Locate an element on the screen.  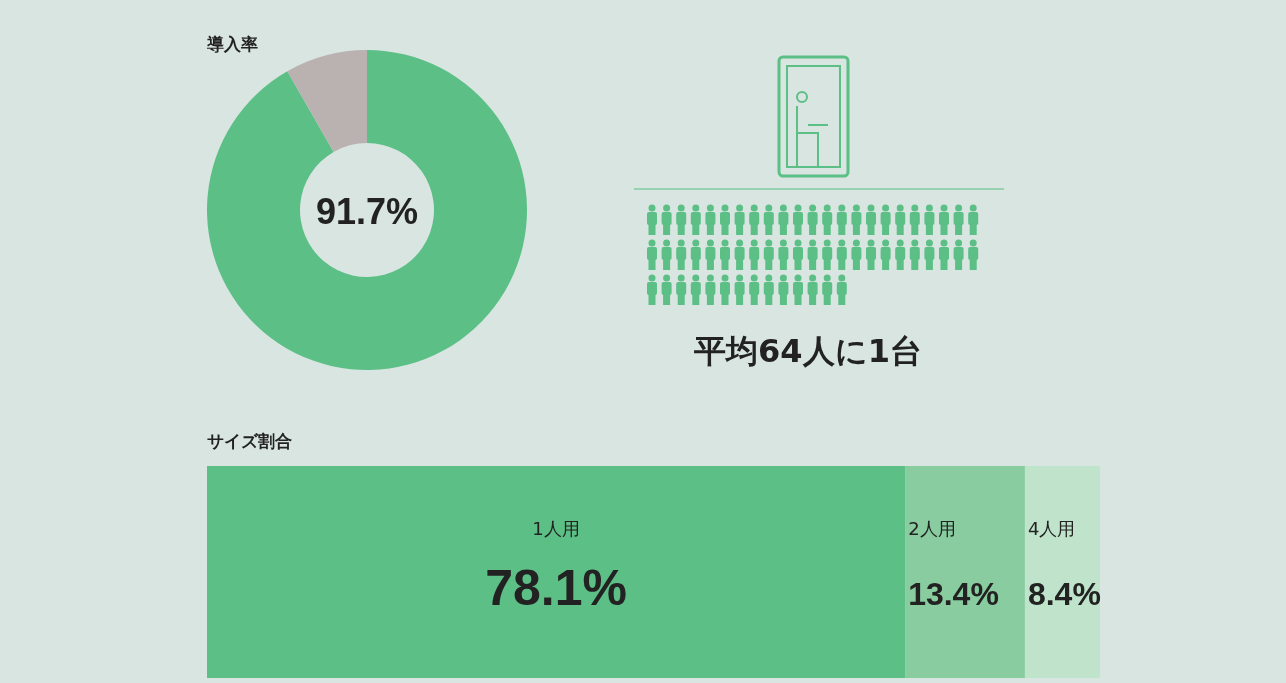
data-label: 8.4% is located at coordinates (1064, 594).